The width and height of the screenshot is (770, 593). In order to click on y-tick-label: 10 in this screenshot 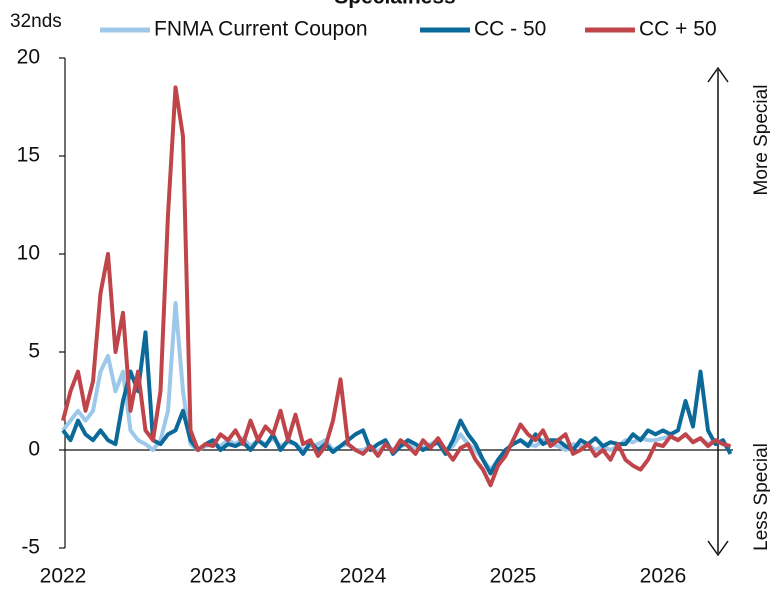, I will do `click(28, 253)`.